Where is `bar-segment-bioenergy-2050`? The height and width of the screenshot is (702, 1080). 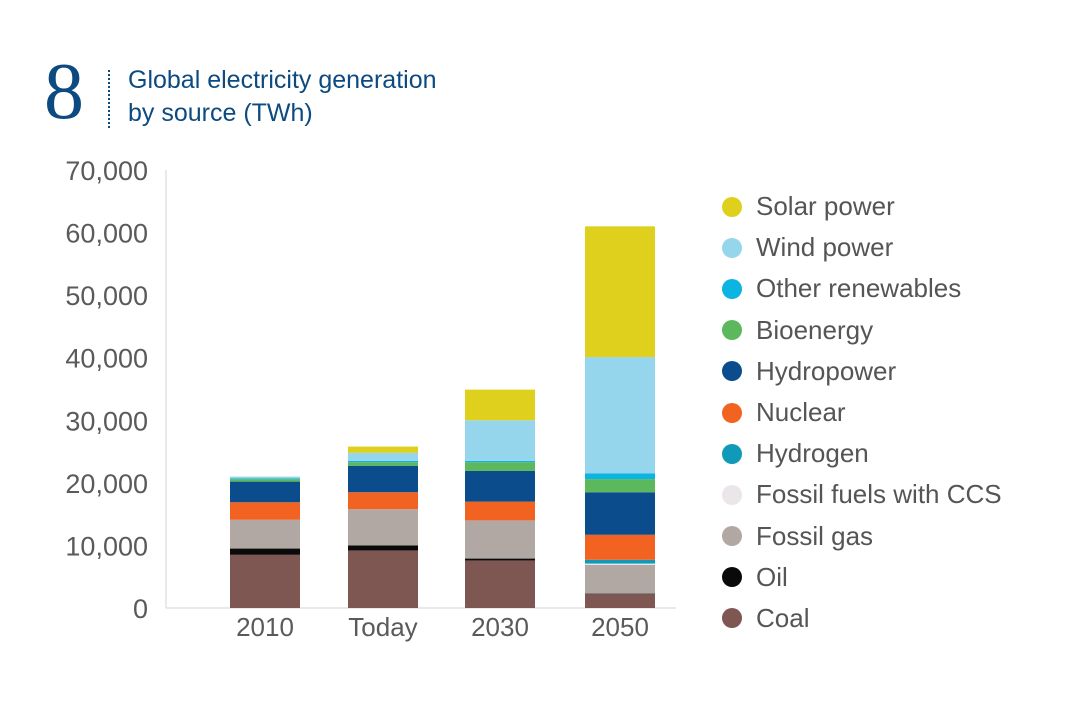 bar-segment-bioenergy-2050 is located at coordinates (620, 486).